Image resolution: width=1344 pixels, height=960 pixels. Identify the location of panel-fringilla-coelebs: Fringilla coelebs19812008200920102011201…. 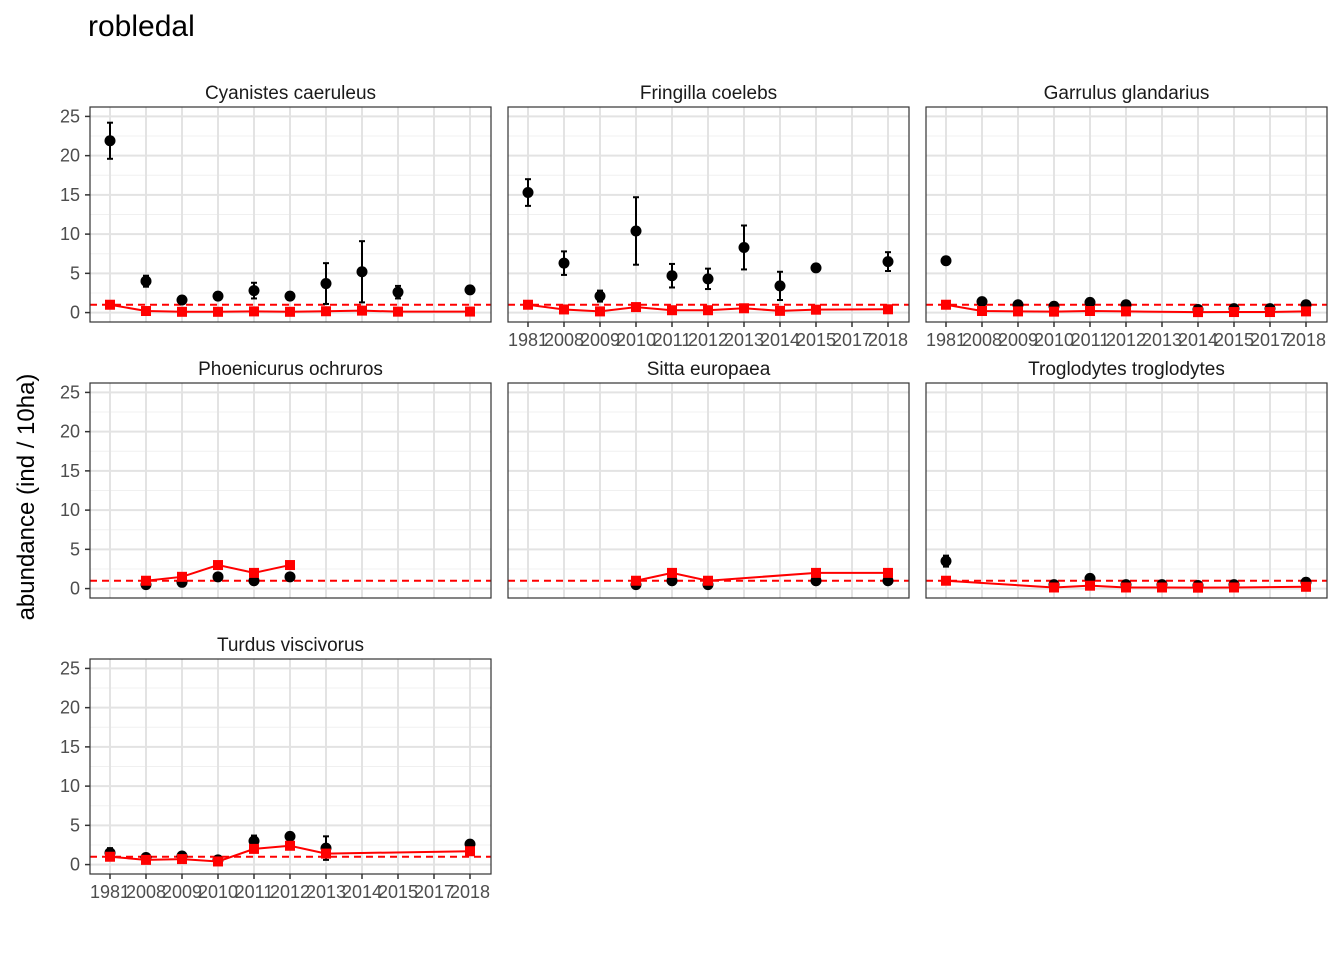
(708, 216).